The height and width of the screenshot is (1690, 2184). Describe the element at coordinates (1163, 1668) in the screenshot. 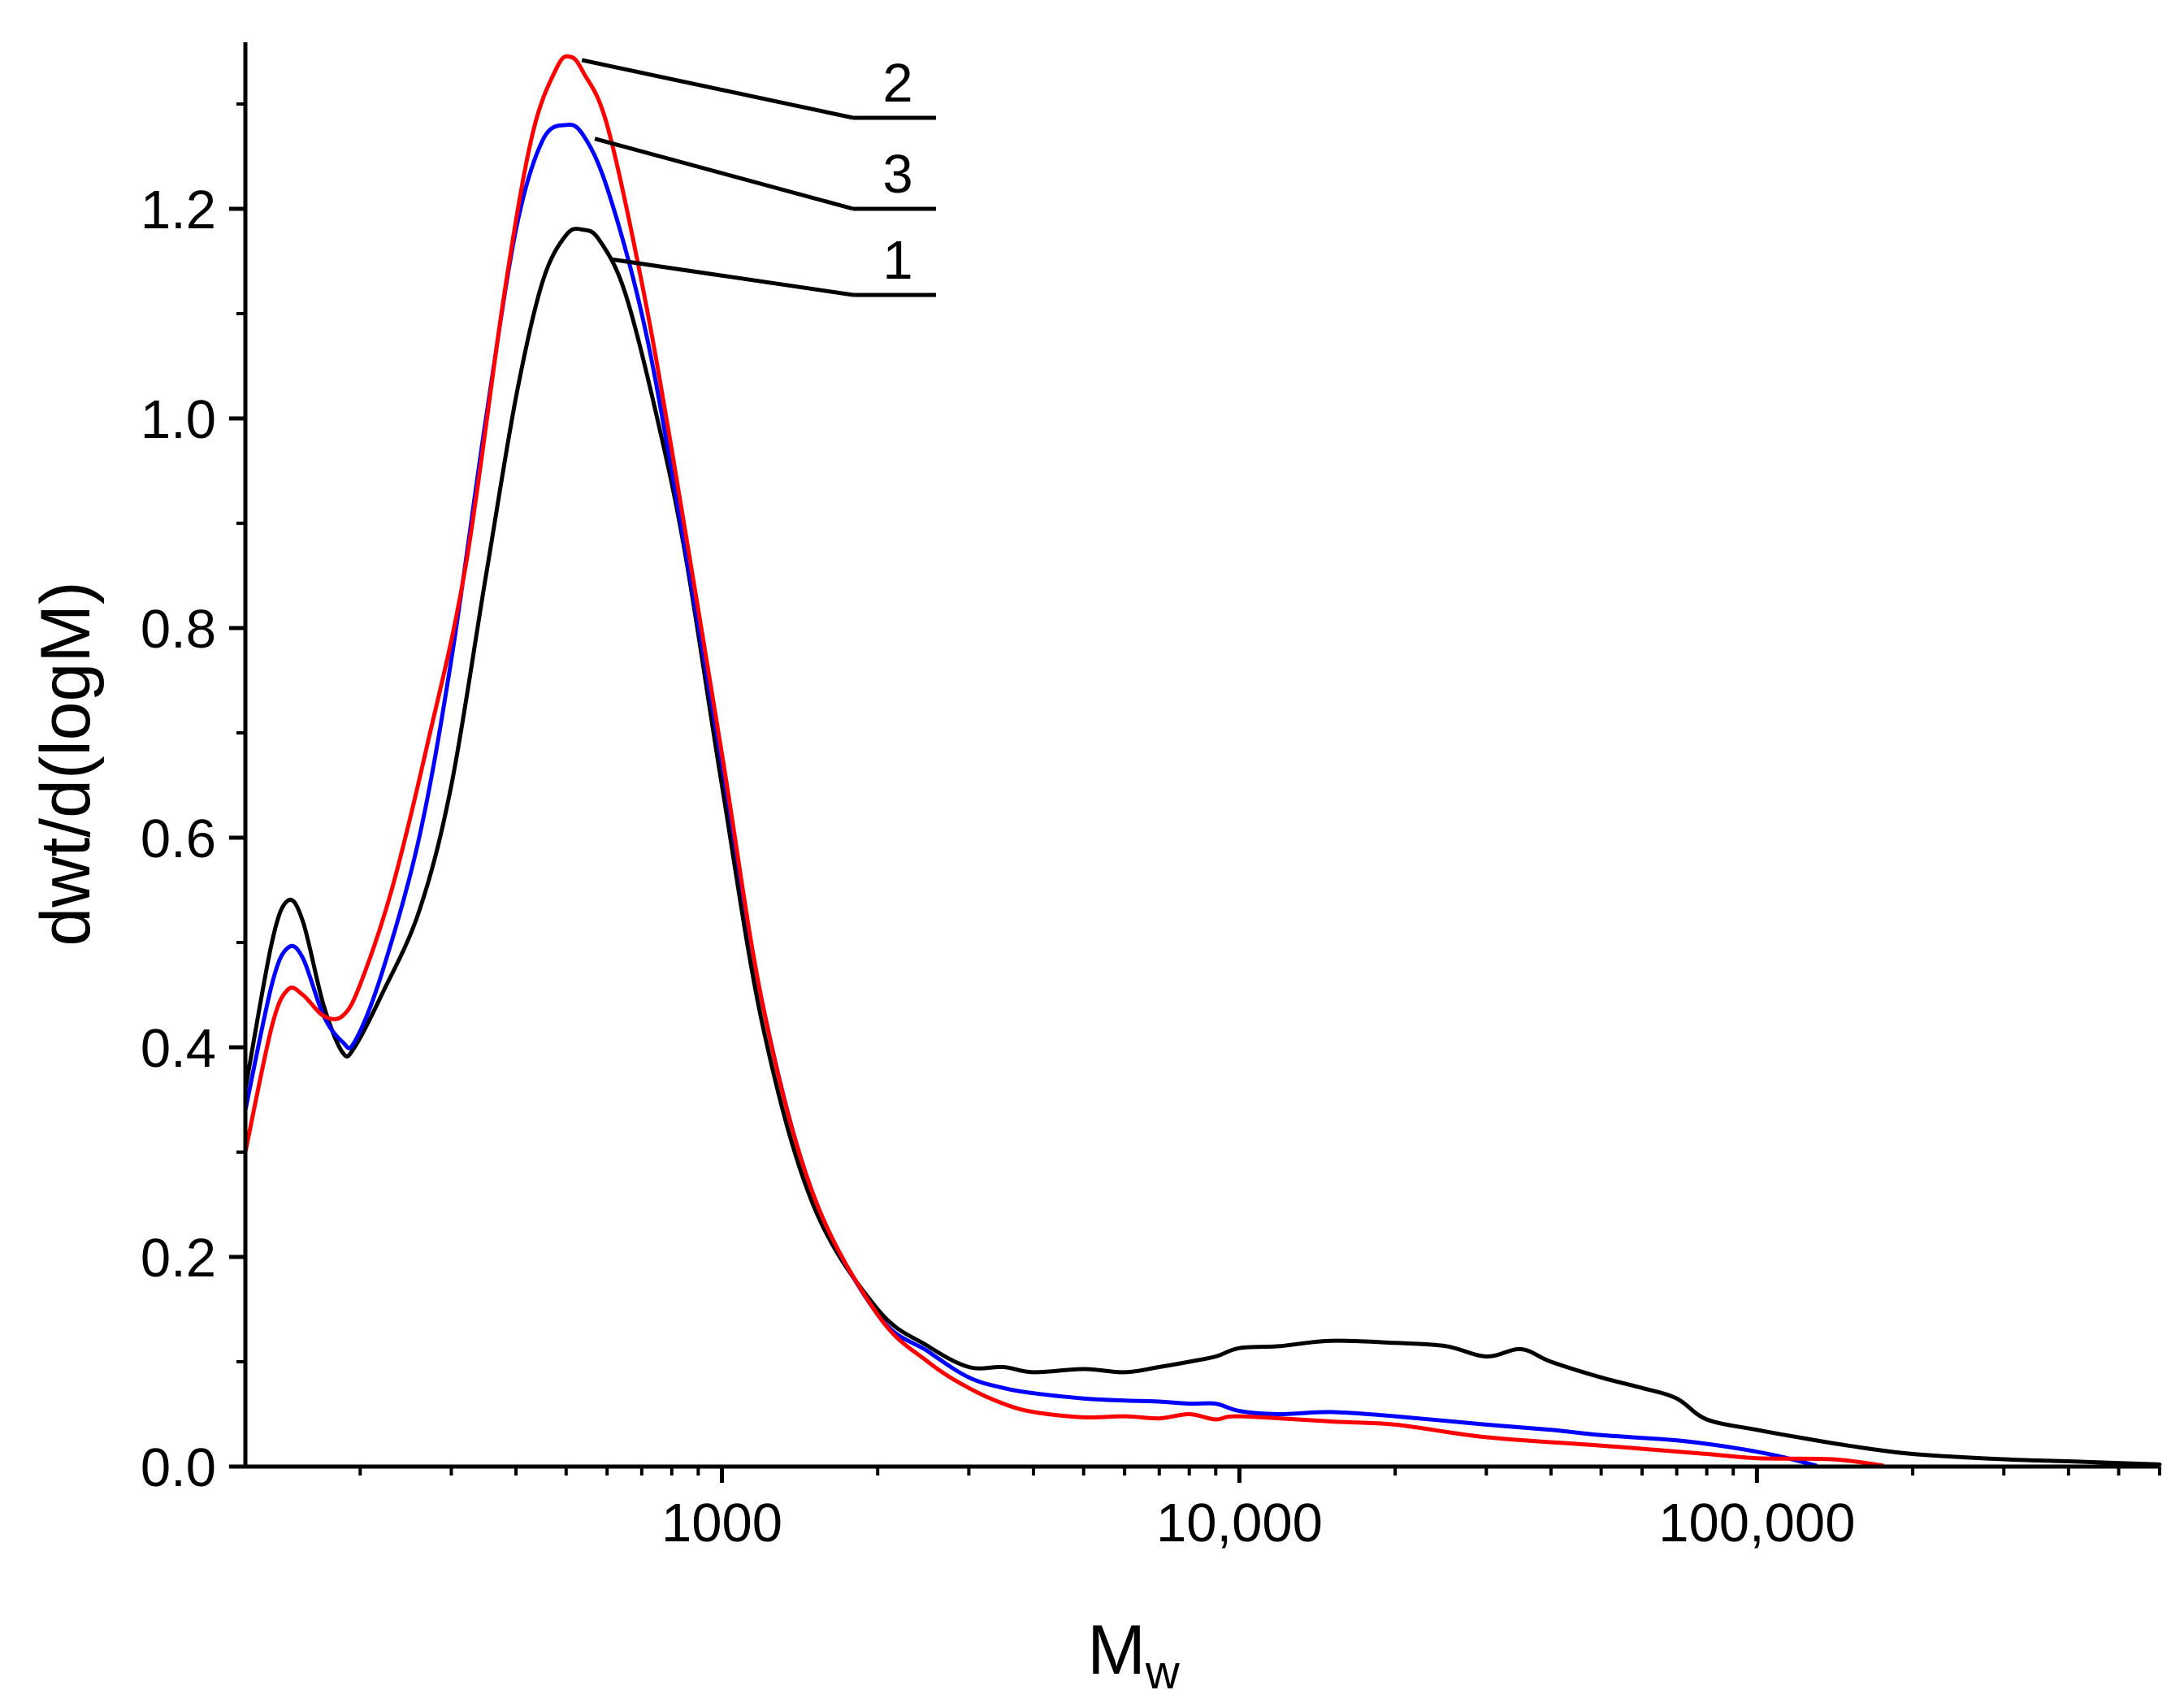

I see `x-axis-title-subscript: w` at that location.